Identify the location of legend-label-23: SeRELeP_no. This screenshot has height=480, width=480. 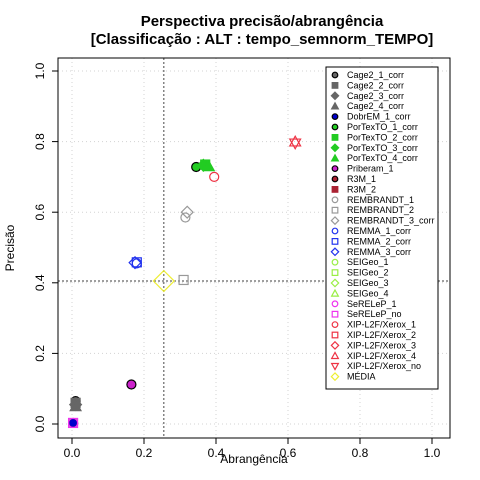
(374, 314).